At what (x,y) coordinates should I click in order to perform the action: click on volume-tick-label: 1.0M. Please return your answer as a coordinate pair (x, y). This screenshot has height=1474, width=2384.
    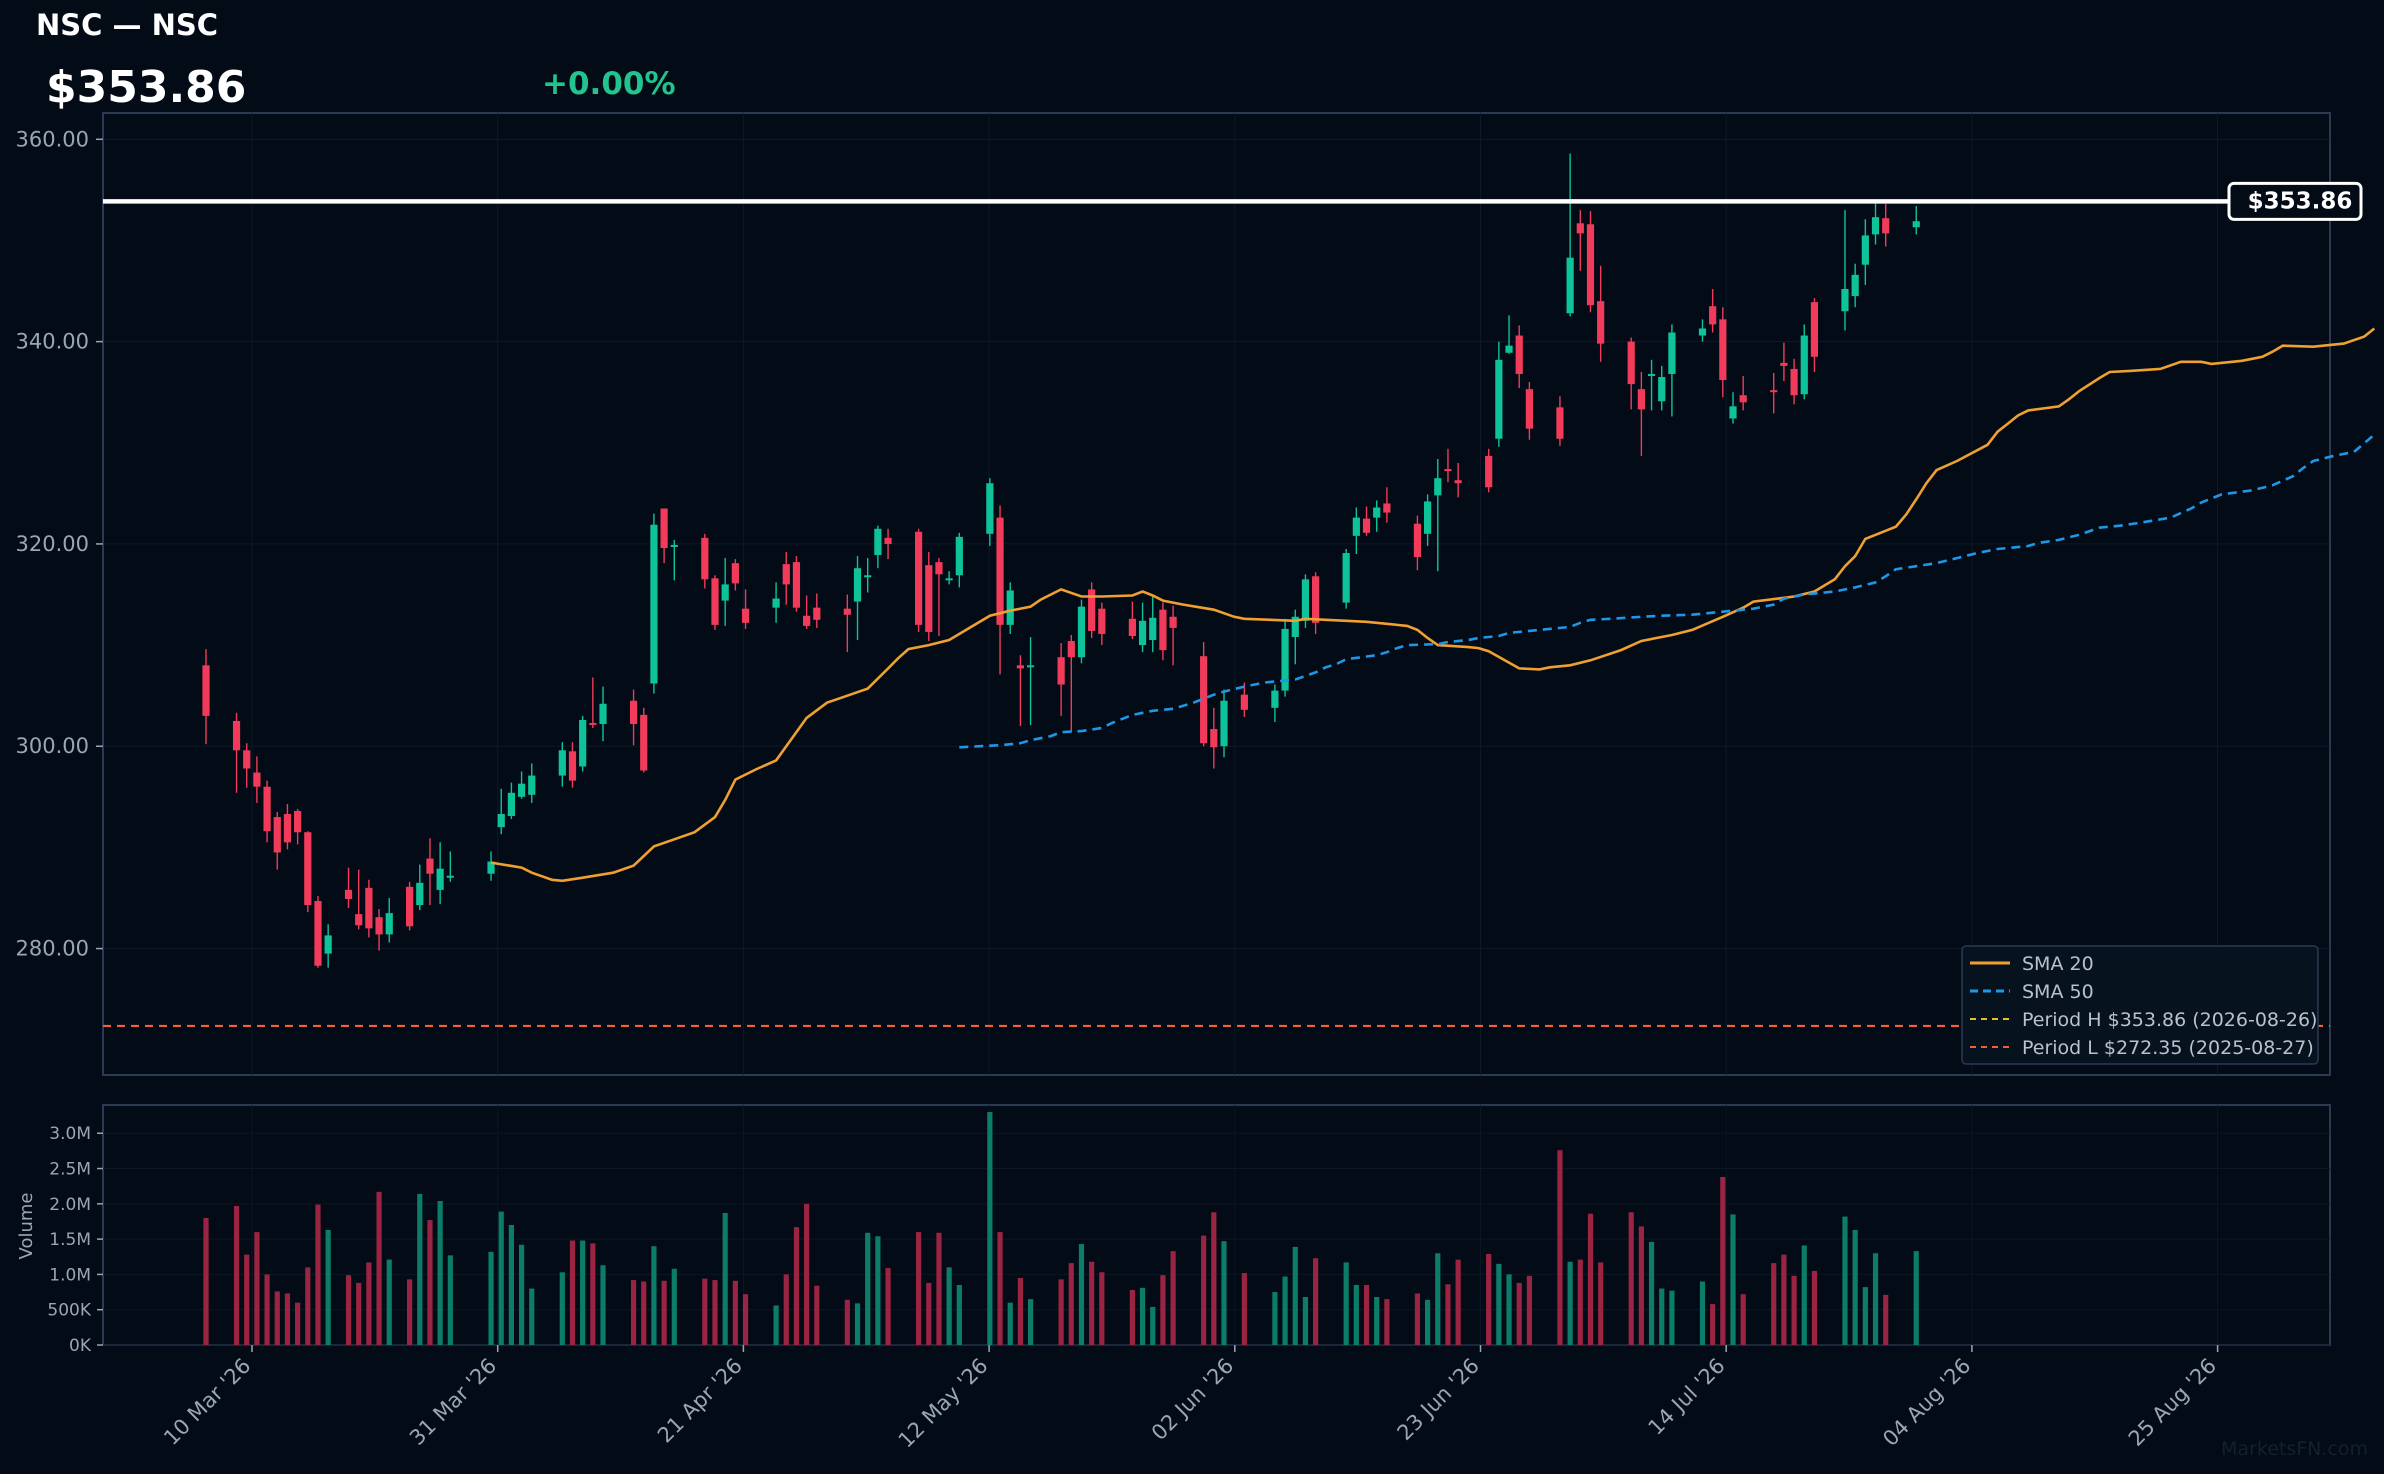
    Looking at the image, I should click on (70, 1275).